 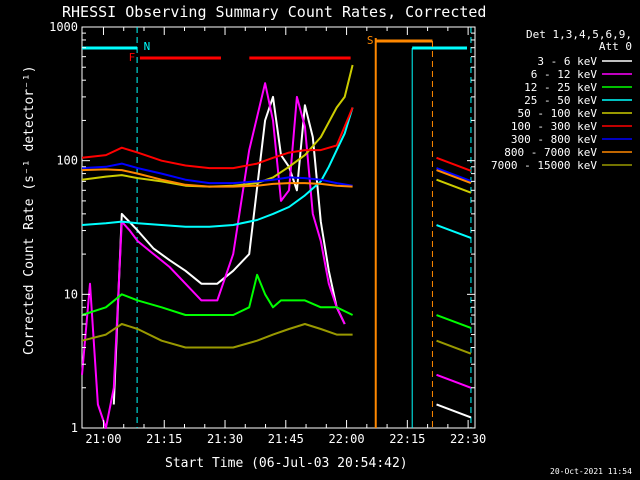 I want to click on x-tick-label: 21:45, so click(x=286, y=439).